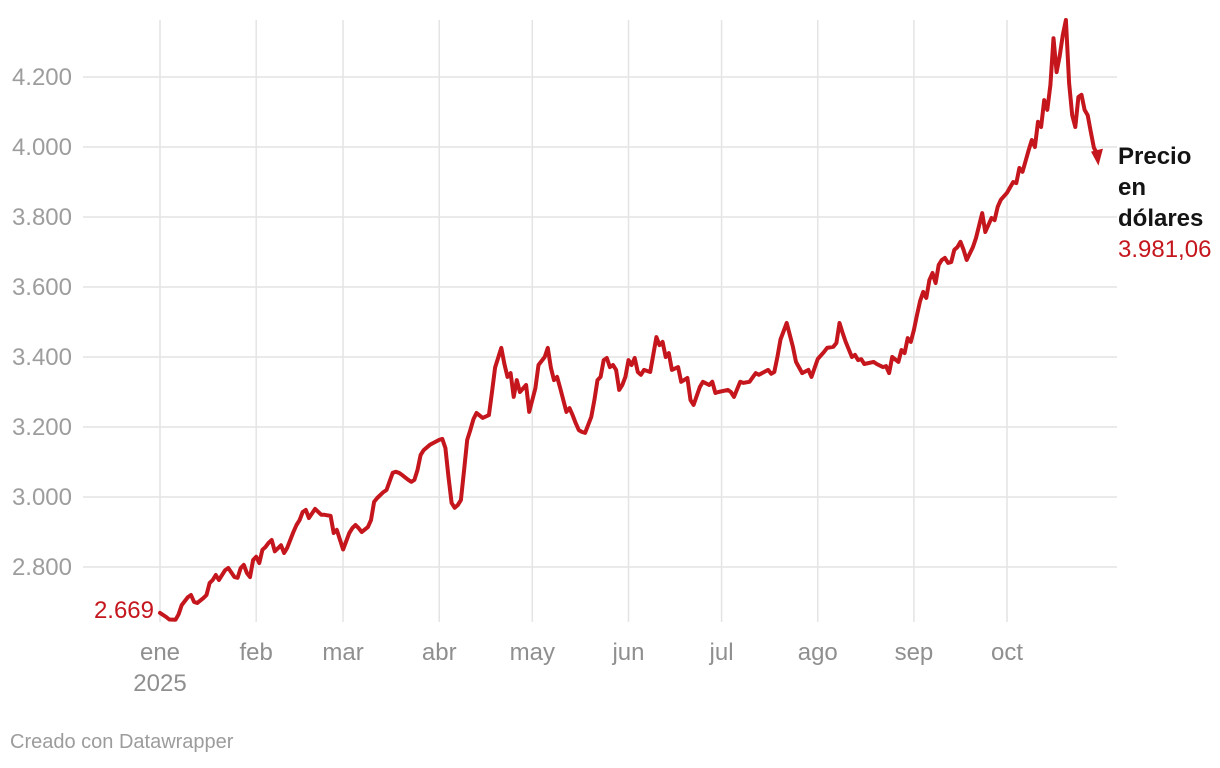 This screenshot has height=768, width=1220. What do you see at coordinates (42, 357) in the screenshot?
I see `y-axis-label-3.400: 3.400` at bounding box center [42, 357].